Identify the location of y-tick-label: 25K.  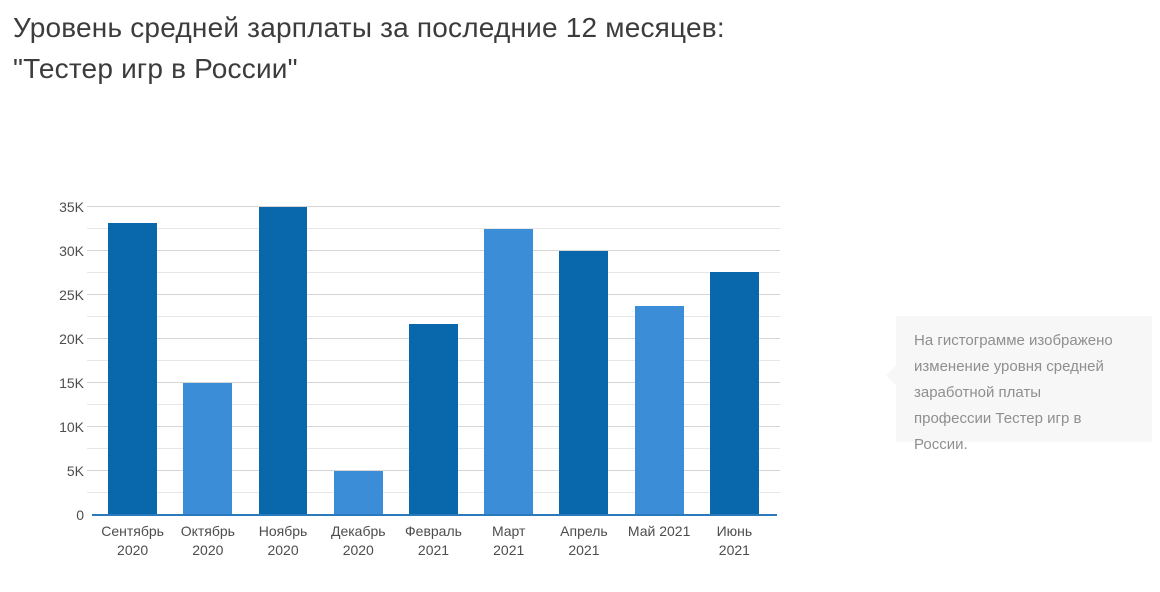
(71, 295).